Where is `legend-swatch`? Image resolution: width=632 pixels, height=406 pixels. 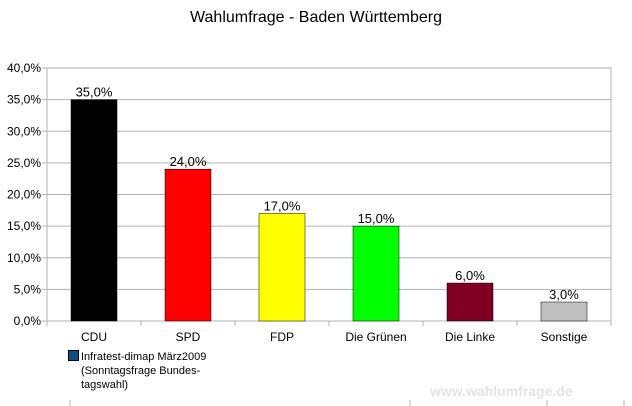 legend-swatch is located at coordinates (73, 355).